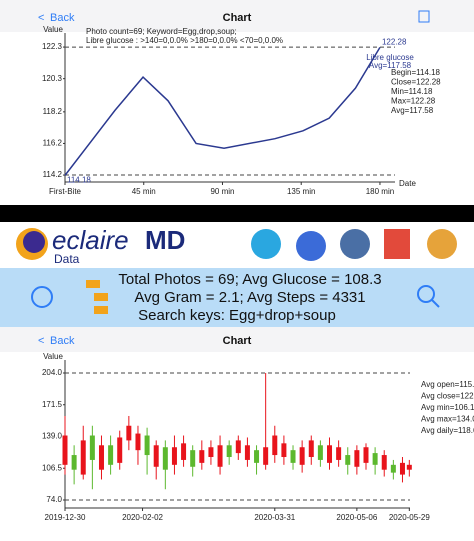 This screenshot has width=474, height=541. I want to click on stat: Min=114.18, so click(412, 91).